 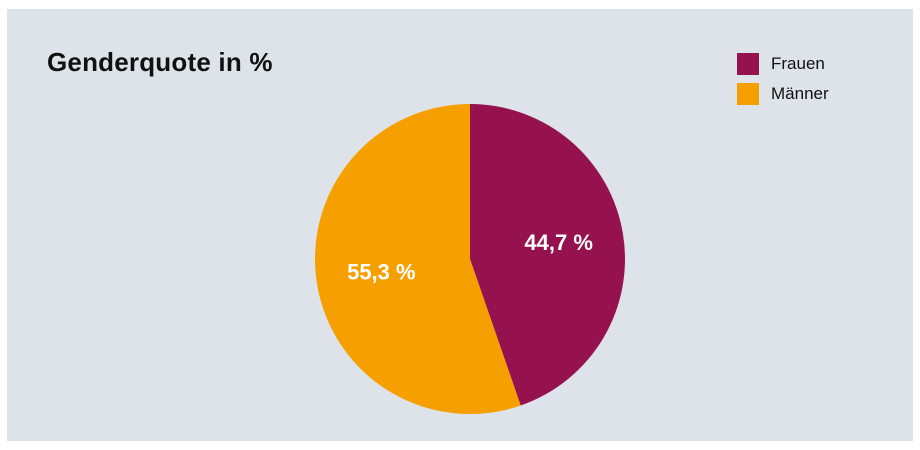 What do you see at coordinates (800, 93) in the screenshot?
I see `legend-label-maenner: Männer` at bounding box center [800, 93].